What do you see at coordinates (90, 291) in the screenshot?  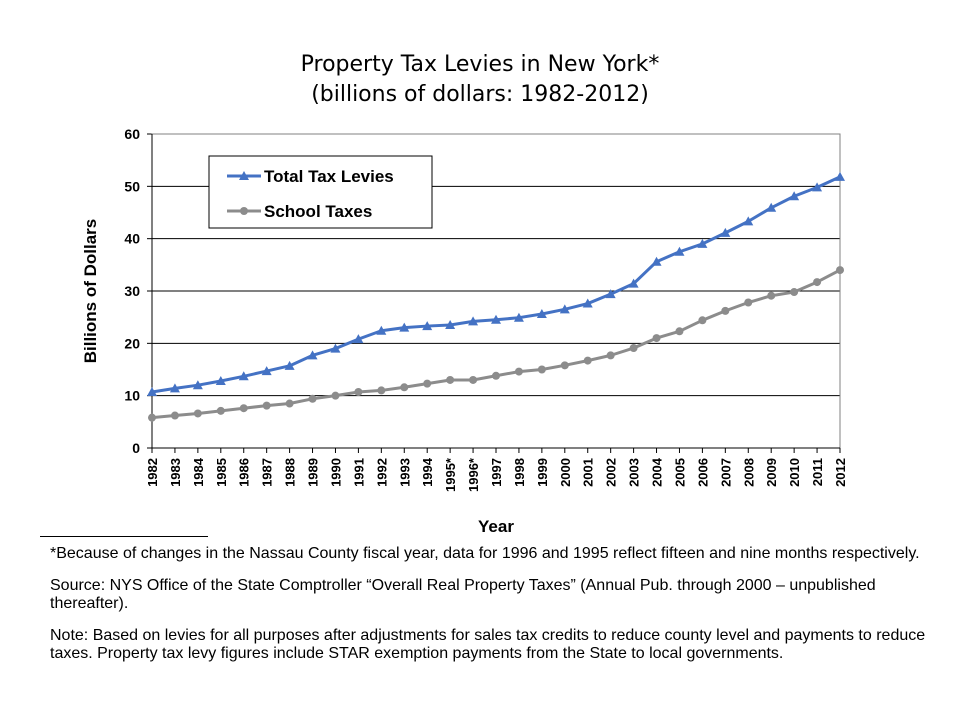 I see `y-axis-title: Billions of Dollars` at bounding box center [90, 291].